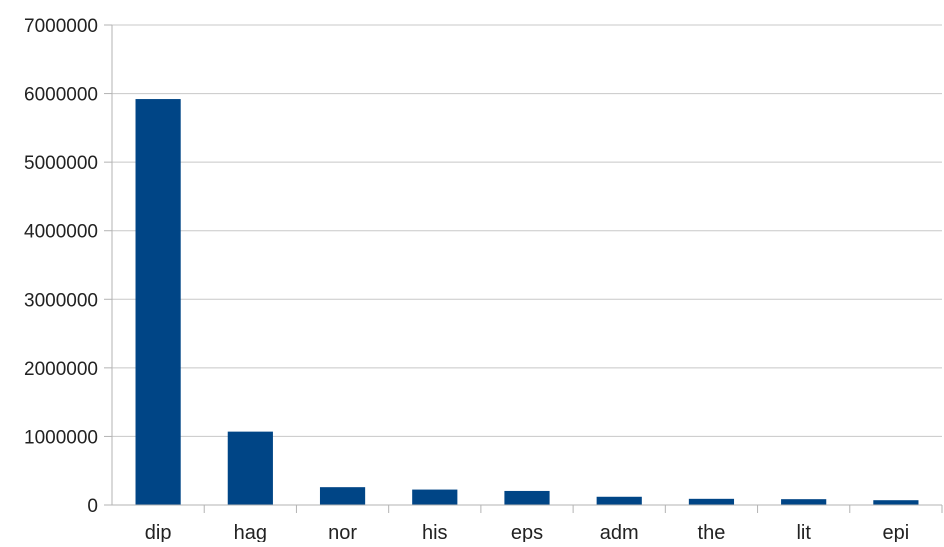  I want to click on x-axis-tick-labels: dip hag nor his eps adm the lit epi, so click(527, 533).